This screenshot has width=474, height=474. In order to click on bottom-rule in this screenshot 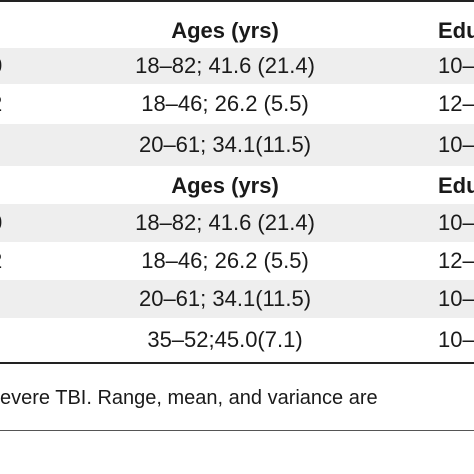, I will do `click(237, 363)`.